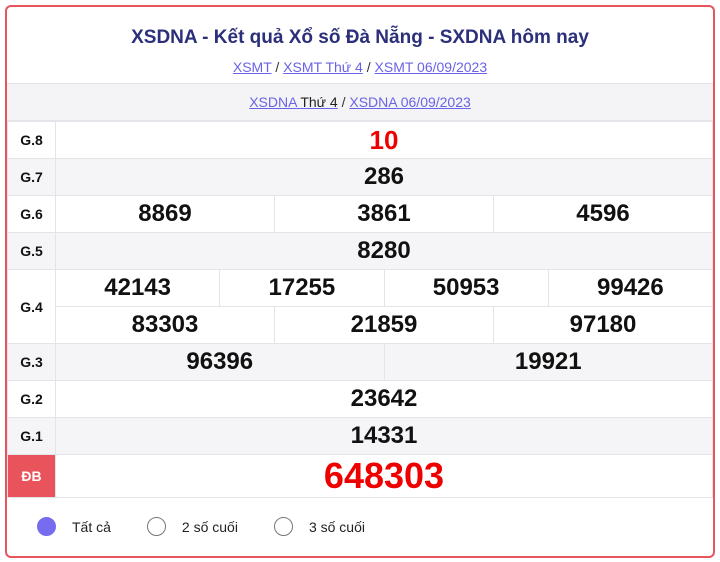 Image resolution: width=720 pixels, height=562 pixels. What do you see at coordinates (46, 526) in the screenshot?
I see `radio-selected-icon` at bounding box center [46, 526].